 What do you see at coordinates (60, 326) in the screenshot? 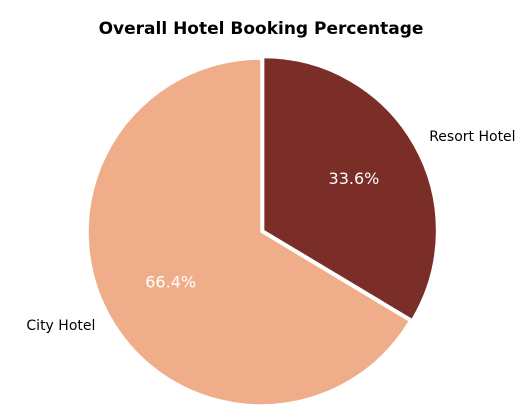
I see `slice-label-city-hotel: City Hotel` at bounding box center [60, 326].